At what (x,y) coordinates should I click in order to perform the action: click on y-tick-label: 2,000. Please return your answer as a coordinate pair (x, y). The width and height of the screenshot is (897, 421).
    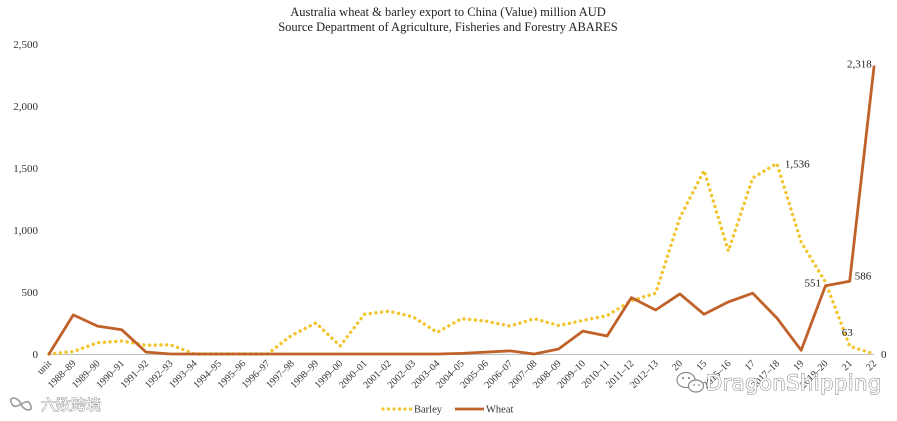
    Looking at the image, I should click on (25, 107).